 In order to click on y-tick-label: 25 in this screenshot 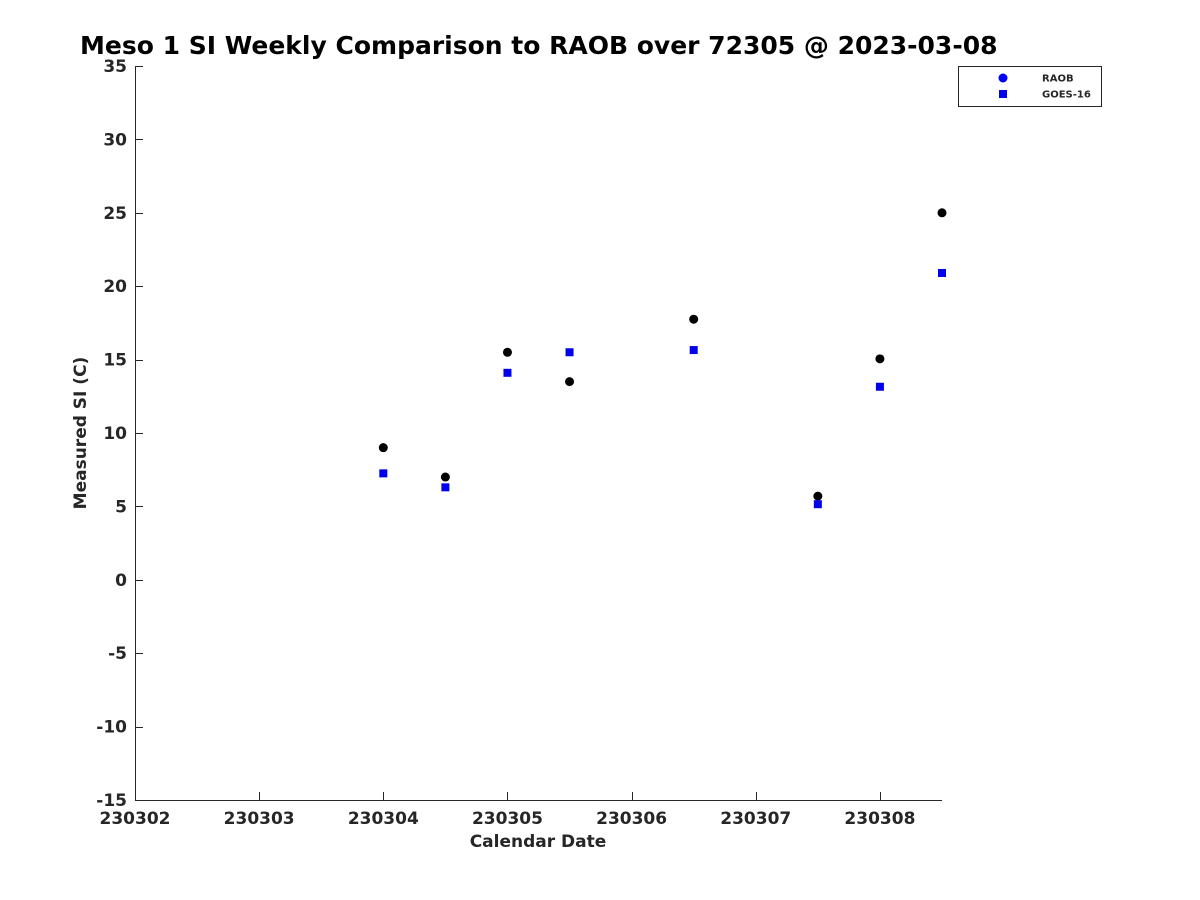, I will do `click(115, 214)`.